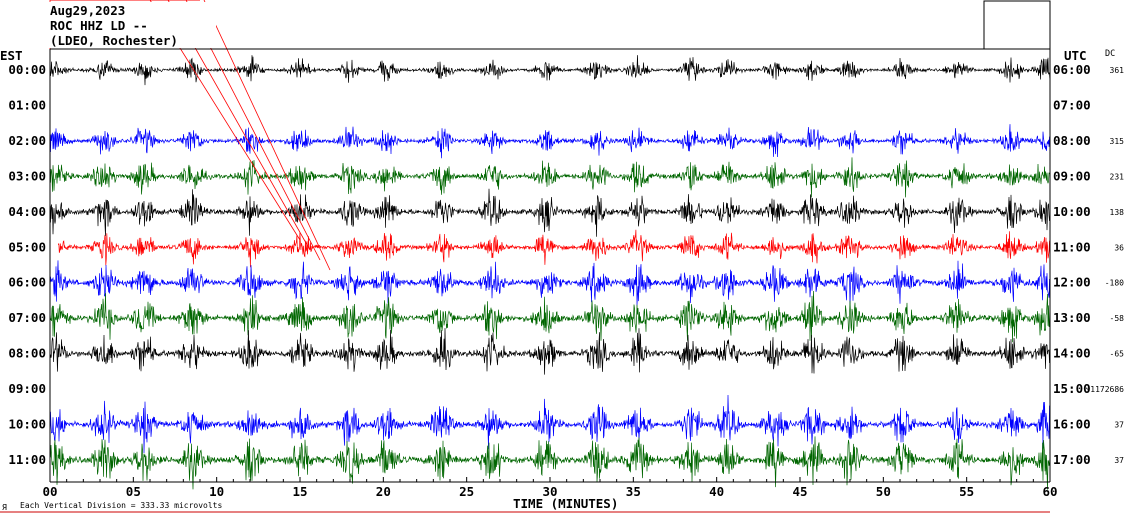  I want to click on x-tick-label: 60, so click(1049, 491).